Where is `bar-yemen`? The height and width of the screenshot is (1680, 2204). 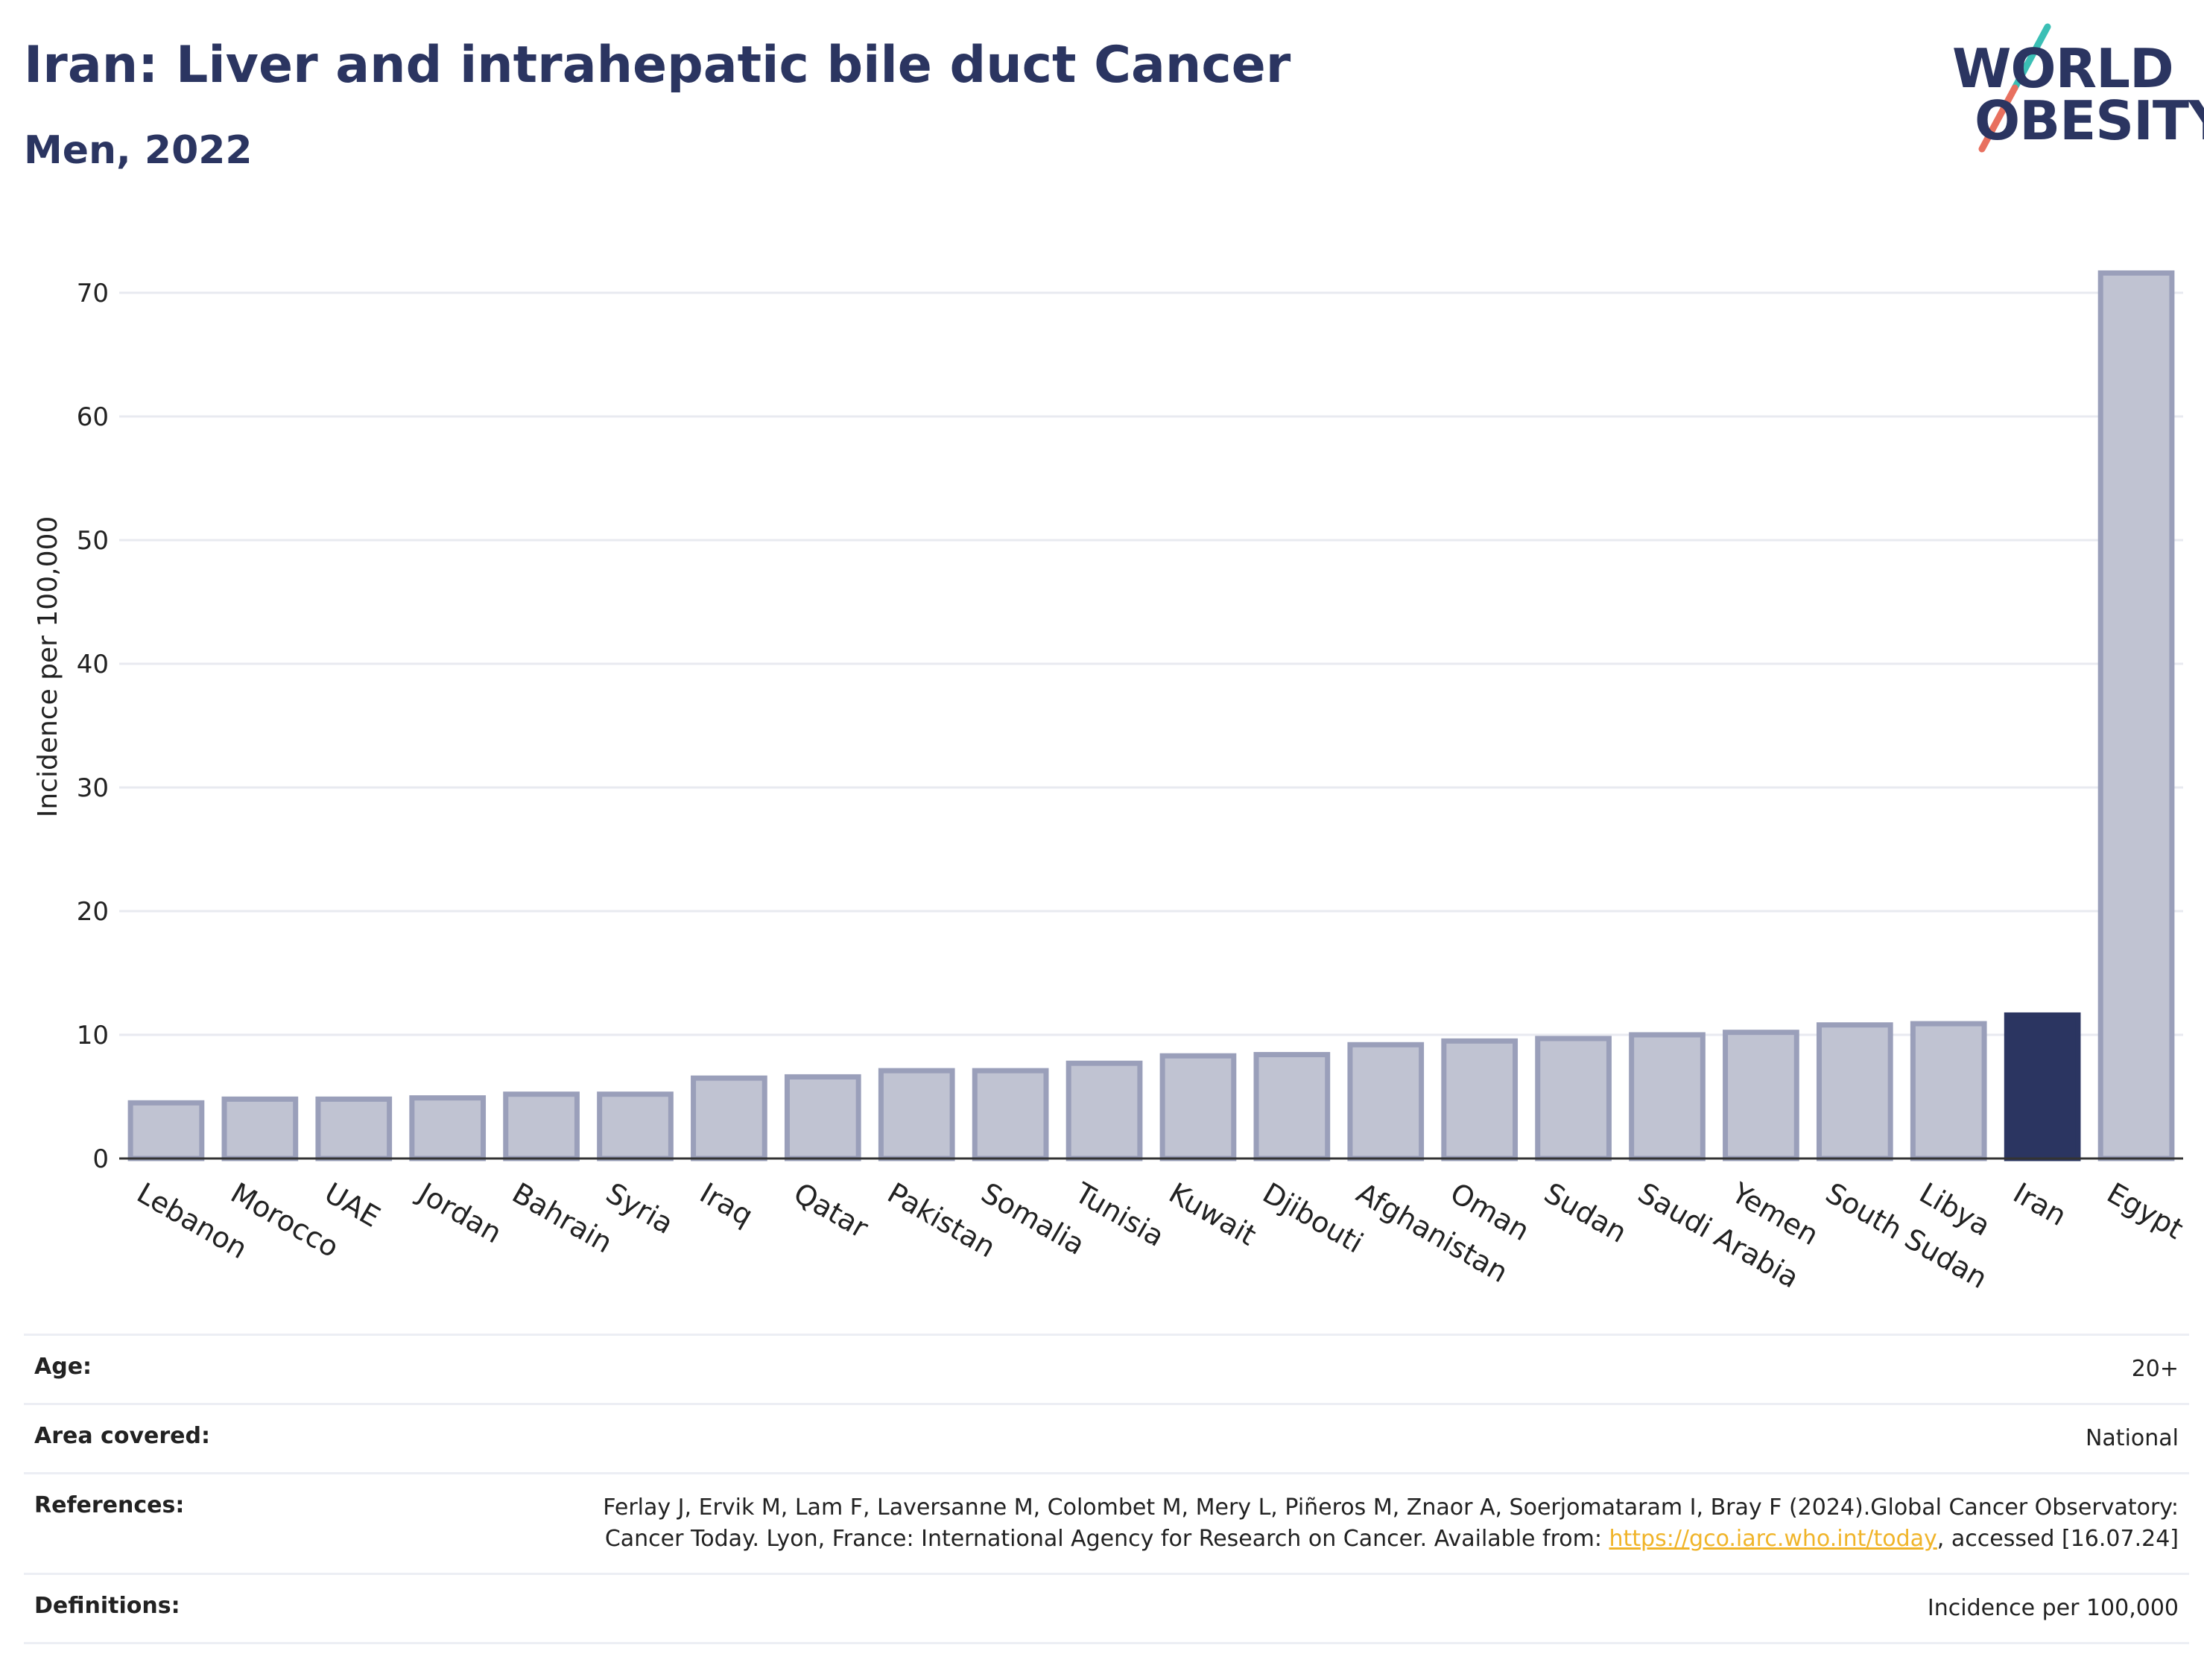
bar-yemen is located at coordinates (1761, 1095).